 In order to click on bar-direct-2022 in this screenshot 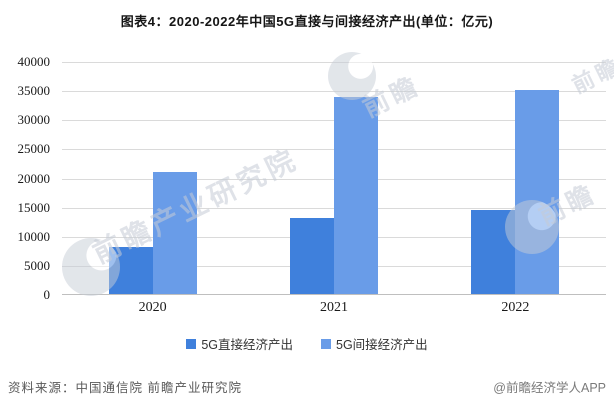, I will do `click(493, 251)`.